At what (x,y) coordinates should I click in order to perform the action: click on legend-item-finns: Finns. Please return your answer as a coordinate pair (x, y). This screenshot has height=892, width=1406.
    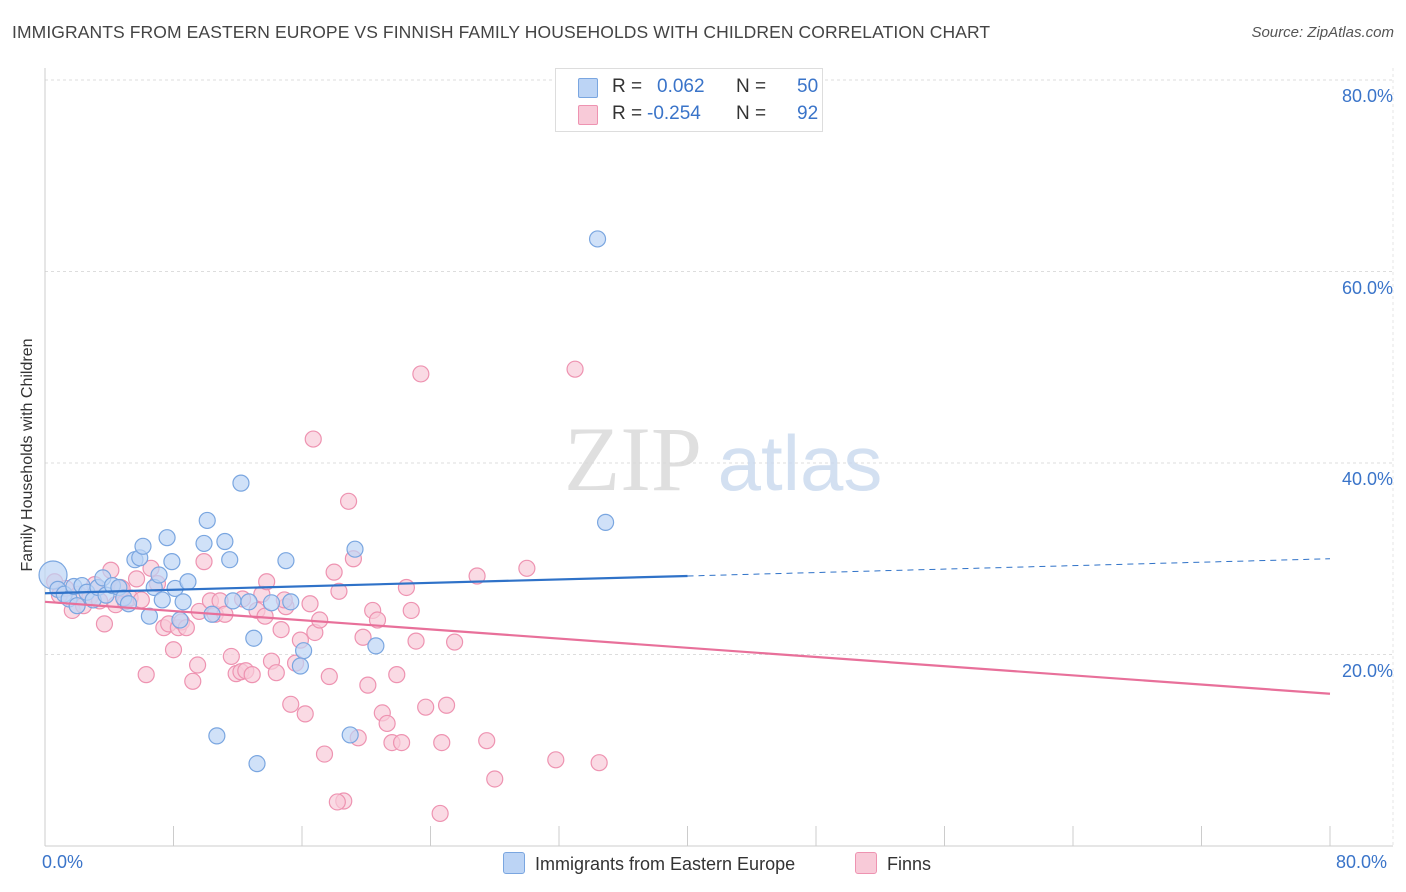
    Looking at the image, I should click on (893, 863).